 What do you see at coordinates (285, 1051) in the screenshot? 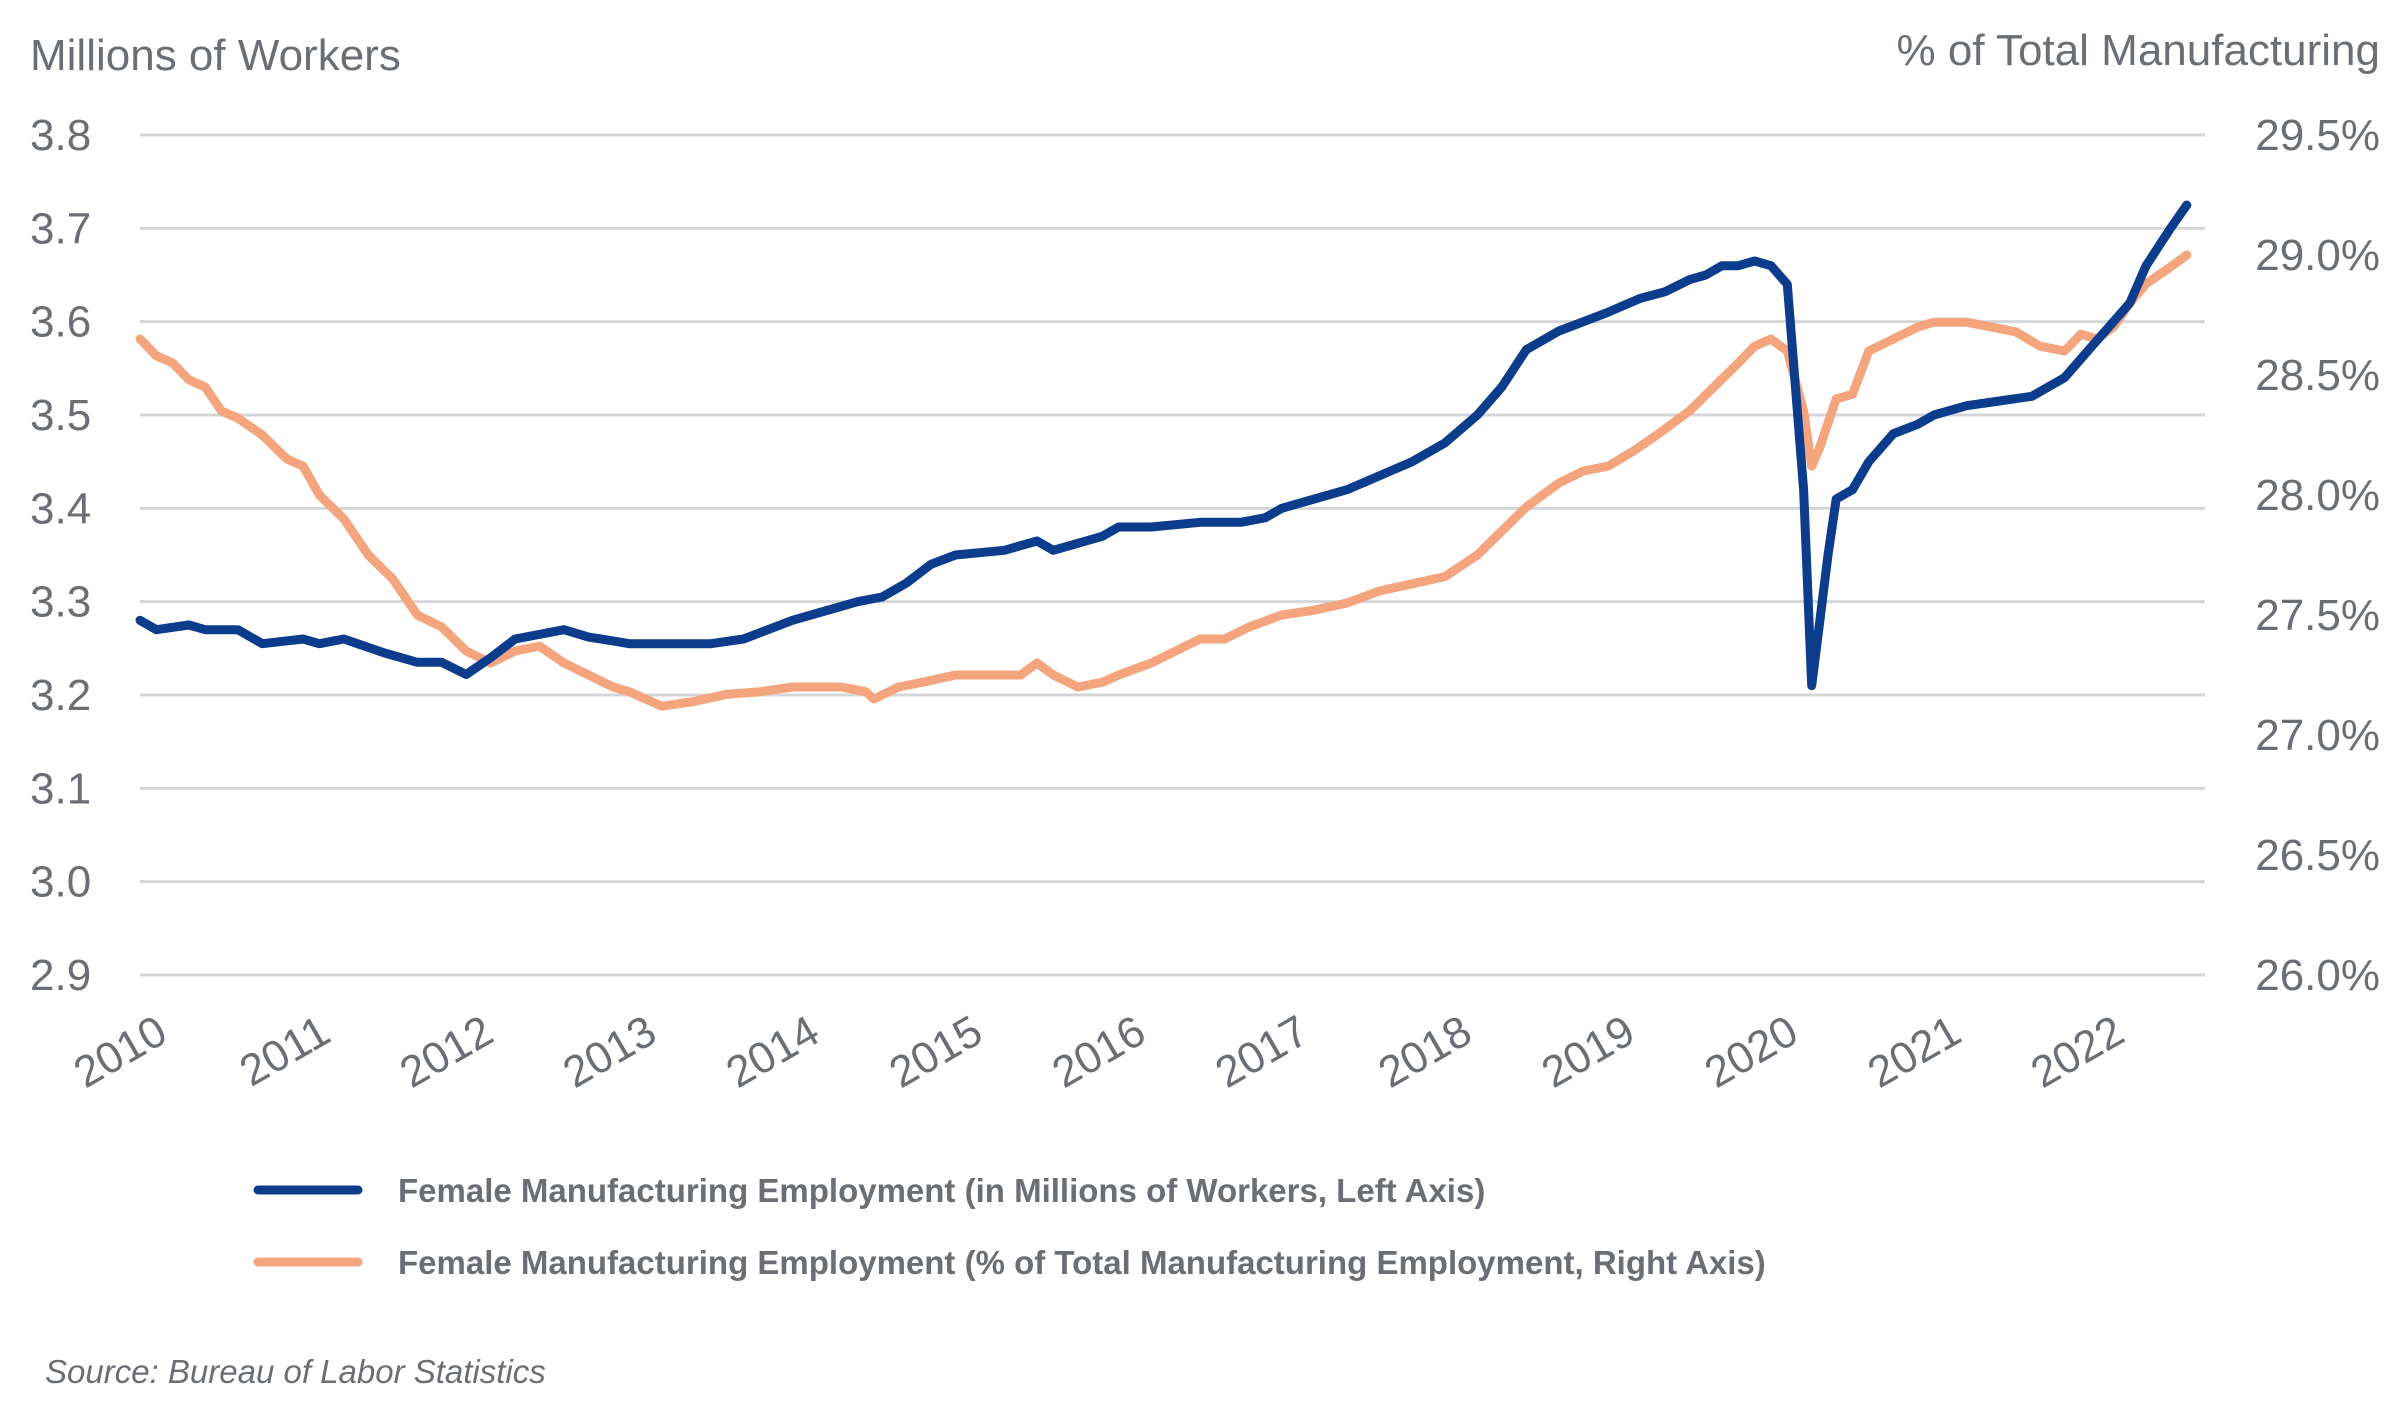
I see `x-tick-label: 2011` at bounding box center [285, 1051].